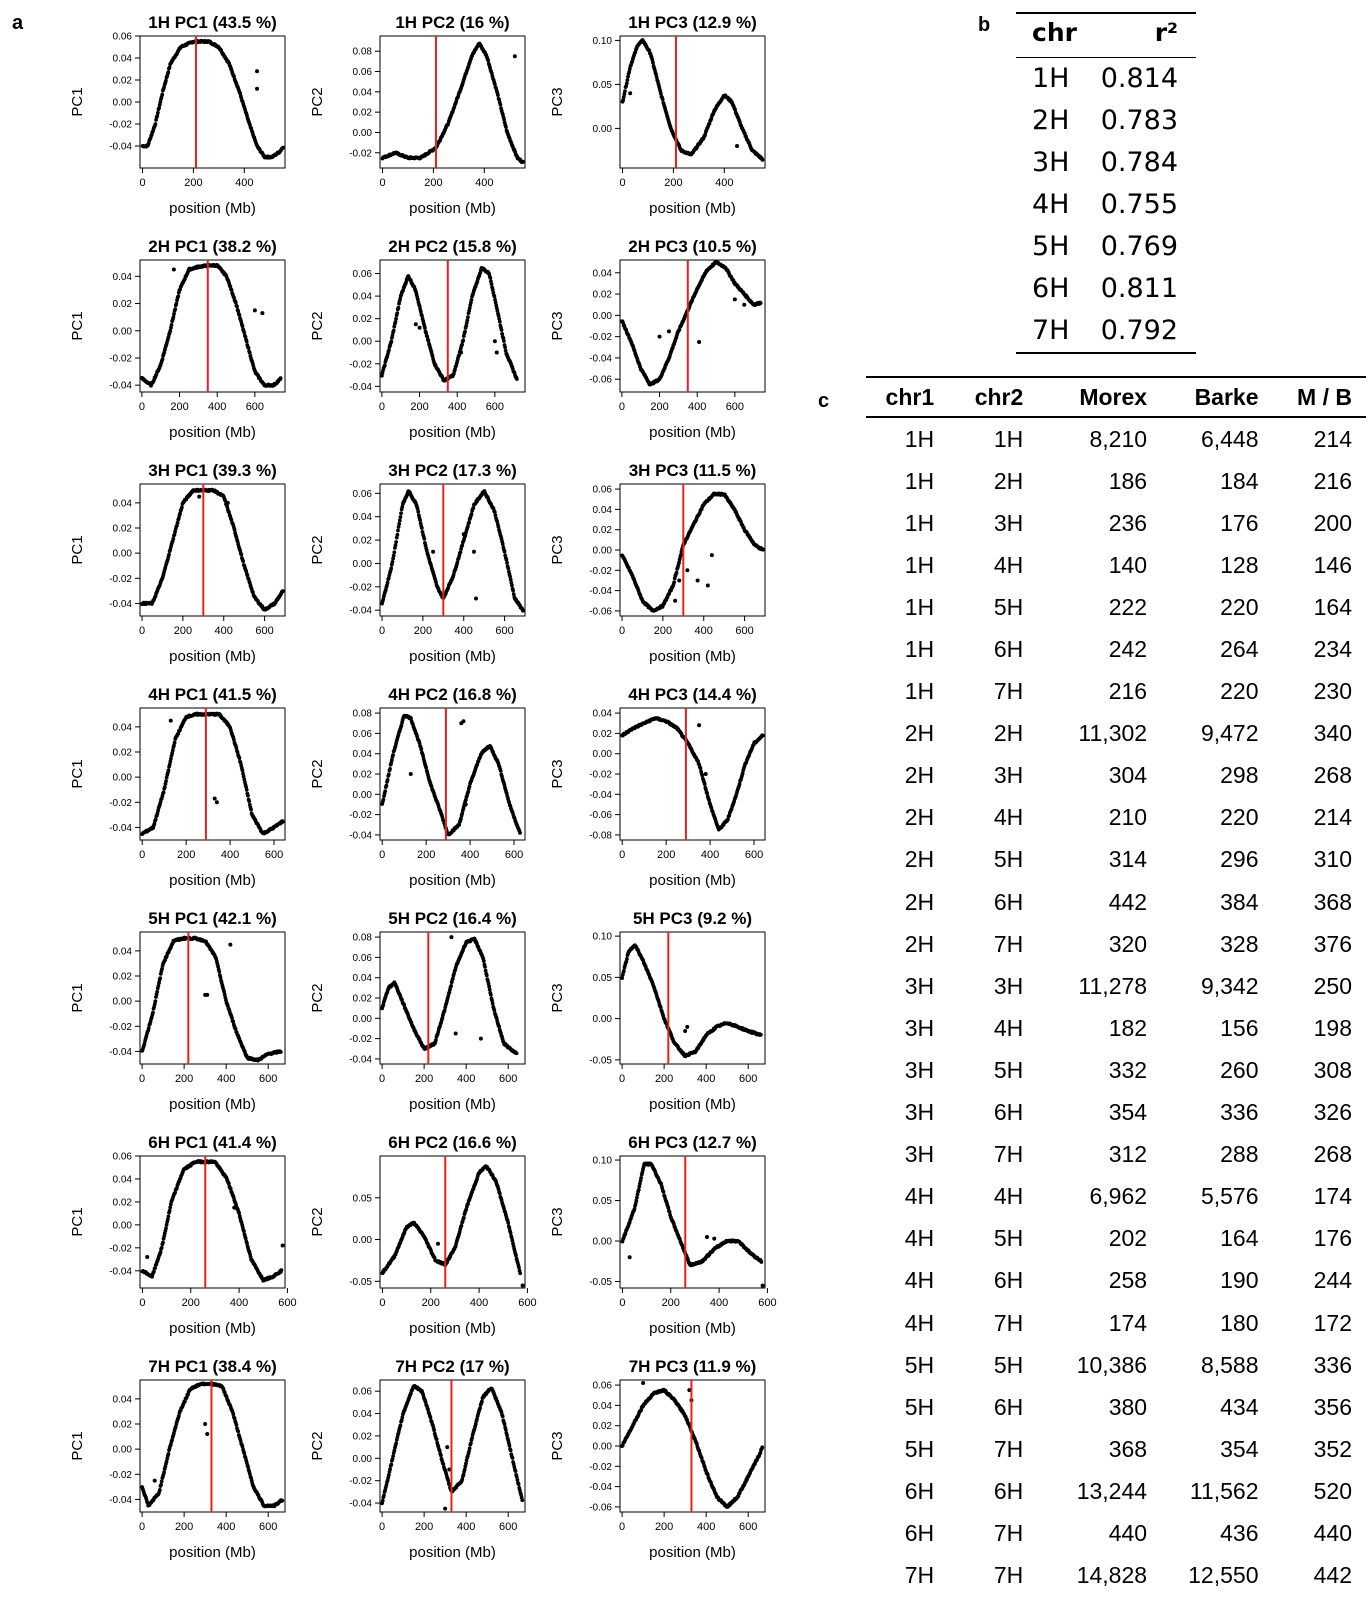 This screenshot has width=1371, height=1616. Describe the element at coordinates (317, 549) in the screenshot. I see `y-axis-label: PC2` at that location.